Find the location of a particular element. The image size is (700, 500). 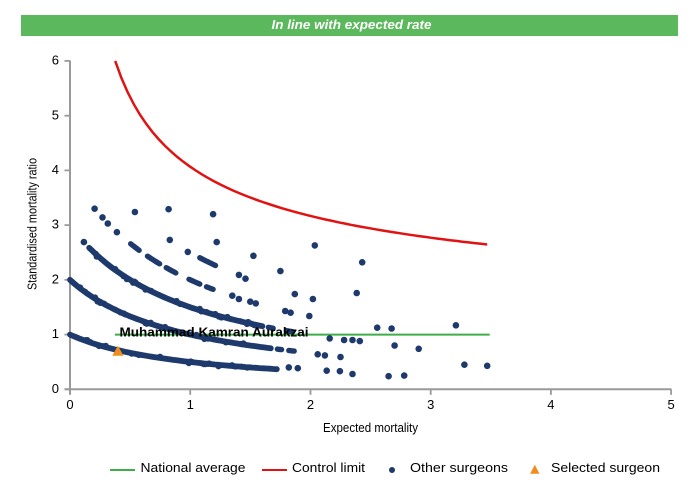

svg-text: 6 is located at coordinates (55, 60).